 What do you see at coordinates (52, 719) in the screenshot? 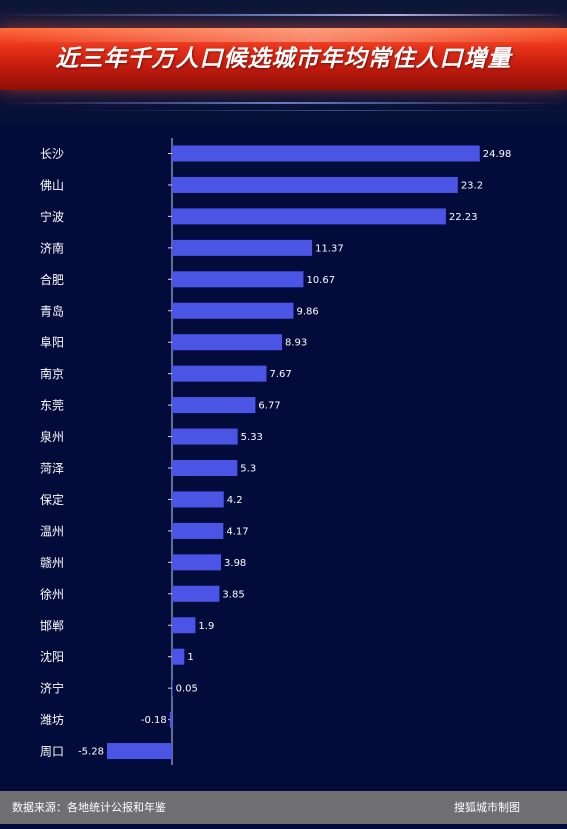
I see `category-label: 潍坊` at bounding box center [52, 719].